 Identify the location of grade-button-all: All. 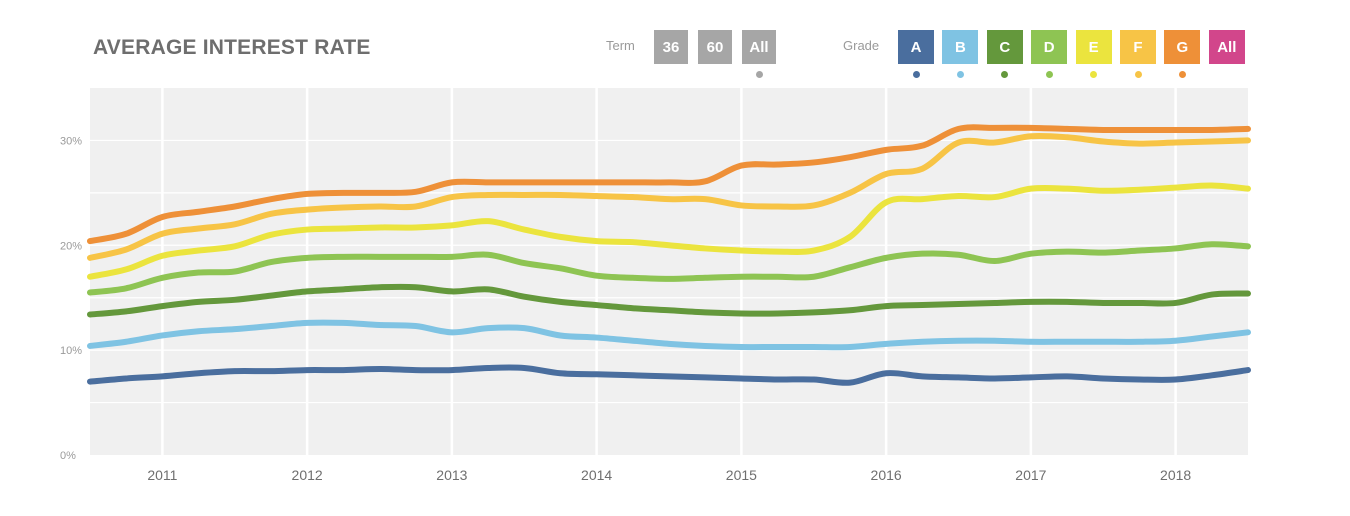
(1226, 47).